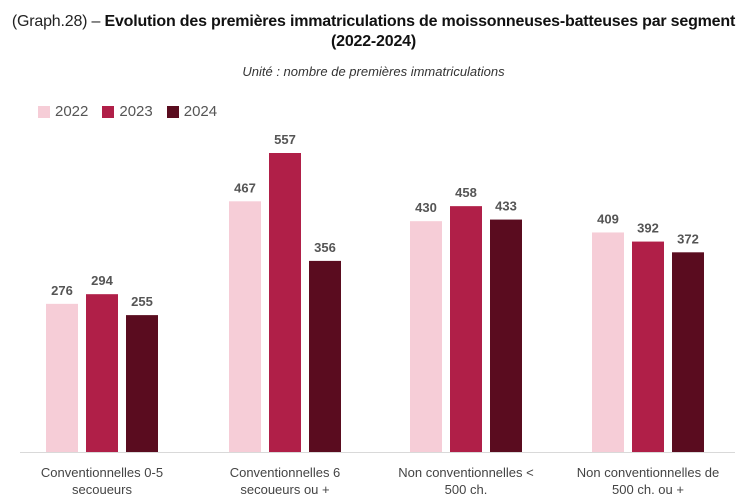  Describe the element at coordinates (466, 472) in the screenshot. I see `category-label-3-line1: Non conventionnelles <` at that location.